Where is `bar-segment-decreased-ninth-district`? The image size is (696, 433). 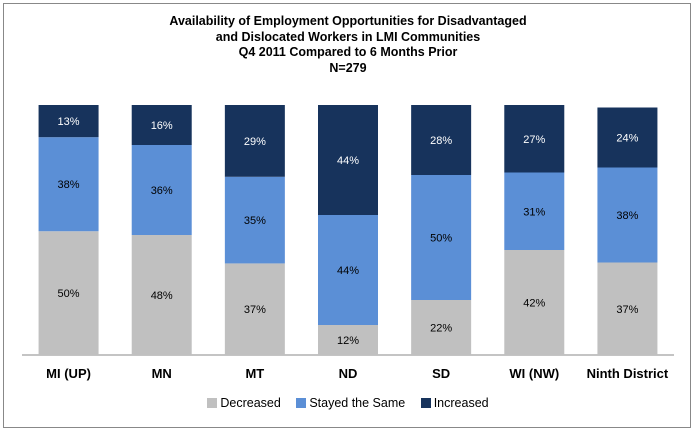 bar-segment-decreased-ninth-district is located at coordinates (627, 308).